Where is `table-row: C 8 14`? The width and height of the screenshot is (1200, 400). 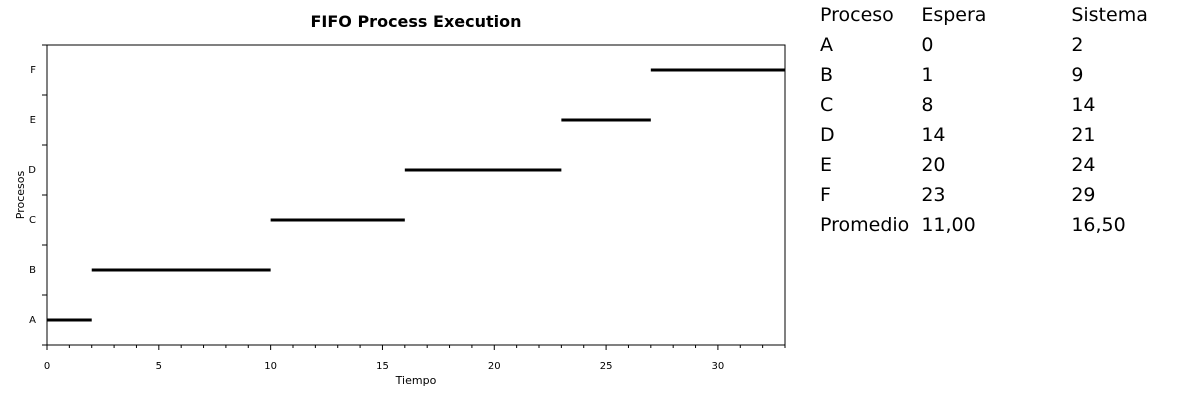
table-row: C 8 14 is located at coordinates (995, 105).